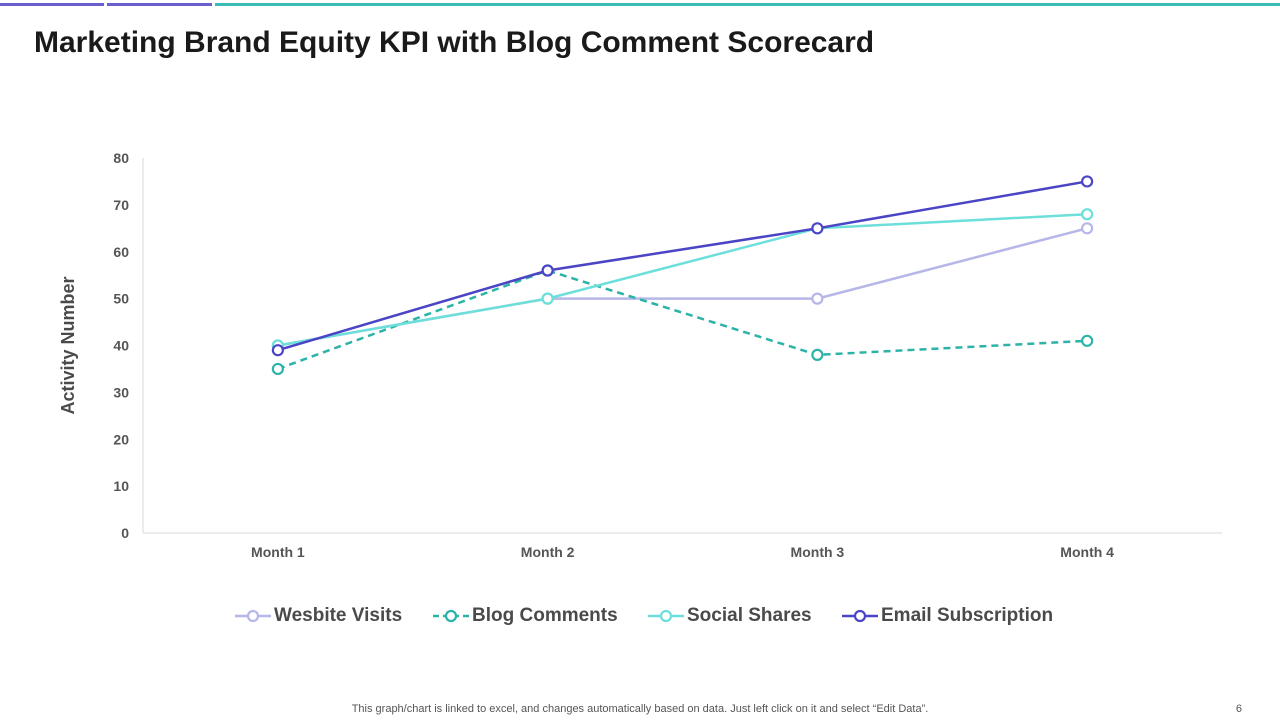 The width and height of the screenshot is (1280, 720). Describe the element at coordinates (818, 552) in the screenshot. I see `x-tick-label: Month 3` at that location.